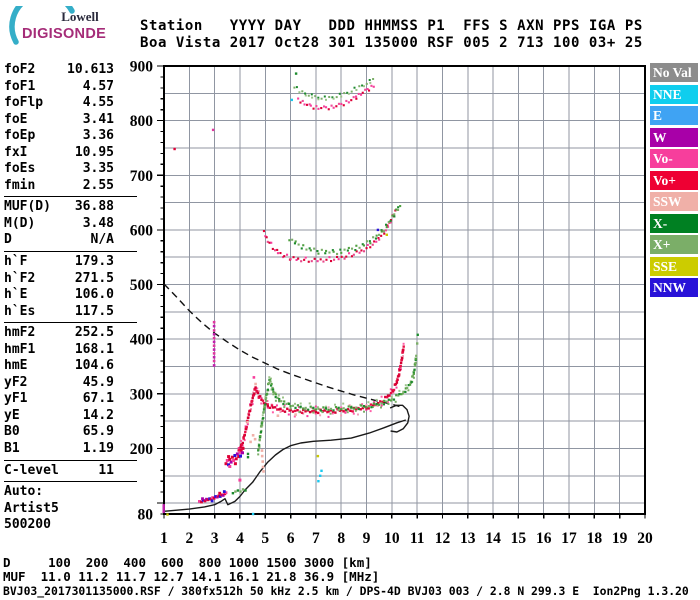 The height and width of the screenshot is (600, 700). I want to click on param-label: hmF2, so click(20, 333).